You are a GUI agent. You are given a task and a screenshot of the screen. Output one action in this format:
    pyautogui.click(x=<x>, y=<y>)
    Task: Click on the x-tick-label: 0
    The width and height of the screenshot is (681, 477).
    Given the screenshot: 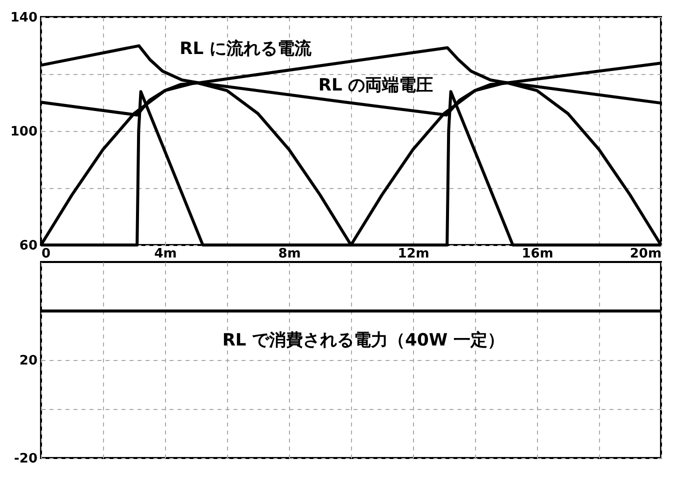 What is the action you would take?
    pyautogui.click(x=46, y=254)
    